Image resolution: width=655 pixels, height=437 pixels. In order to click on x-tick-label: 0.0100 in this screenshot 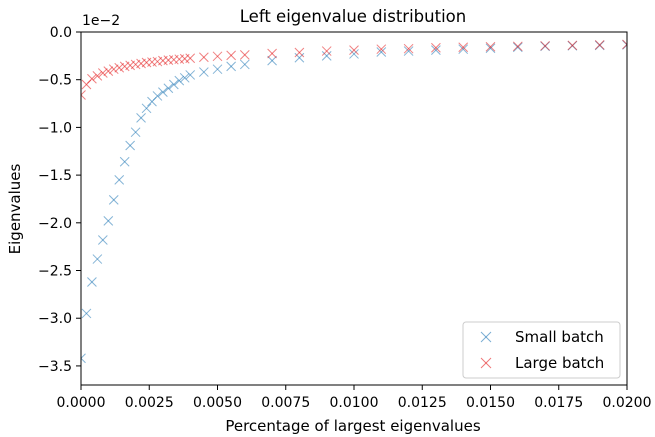, I will do `click(354, 403)`.